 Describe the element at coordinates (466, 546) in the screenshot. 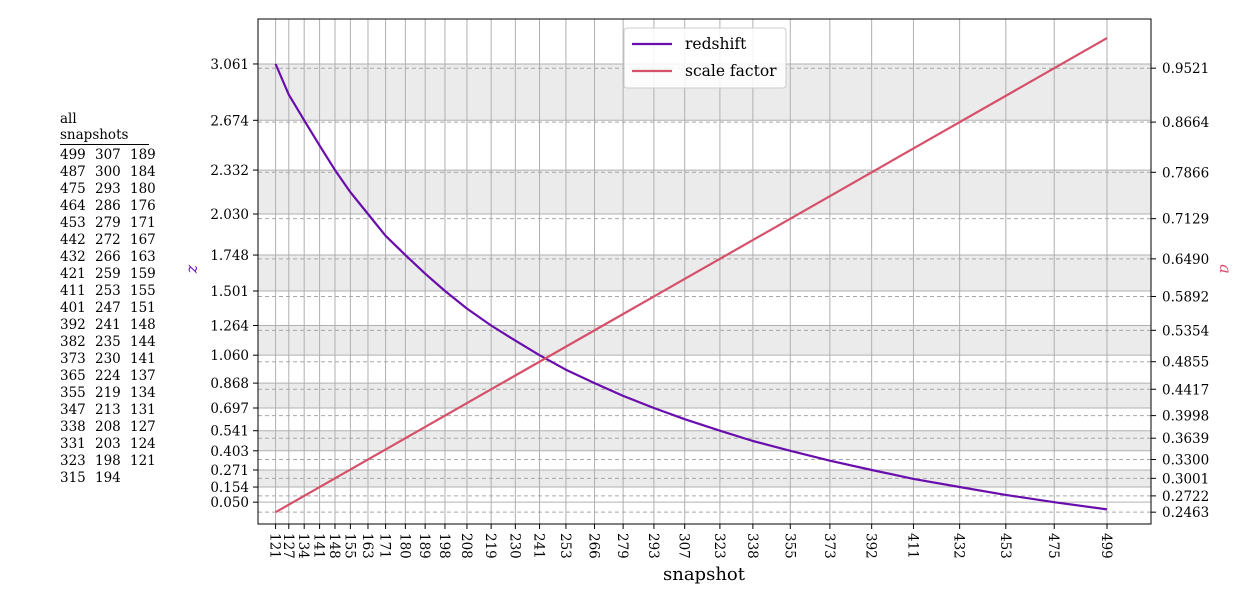

I see `x-tick-label: 208` at that location.